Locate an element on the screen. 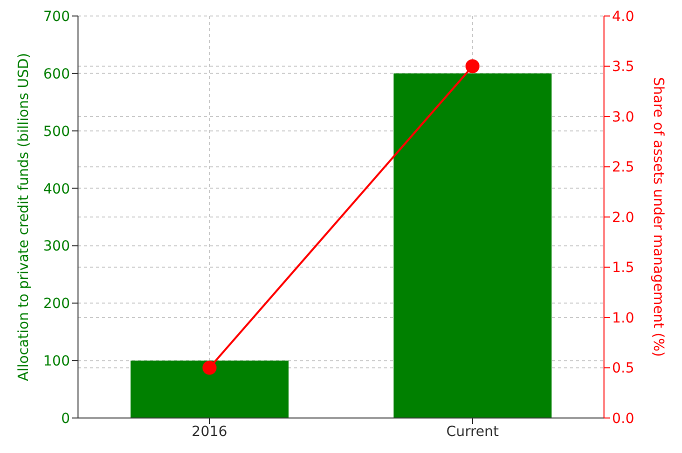  y2-tick-label: 0.0 is located at coordinates (623, 418).